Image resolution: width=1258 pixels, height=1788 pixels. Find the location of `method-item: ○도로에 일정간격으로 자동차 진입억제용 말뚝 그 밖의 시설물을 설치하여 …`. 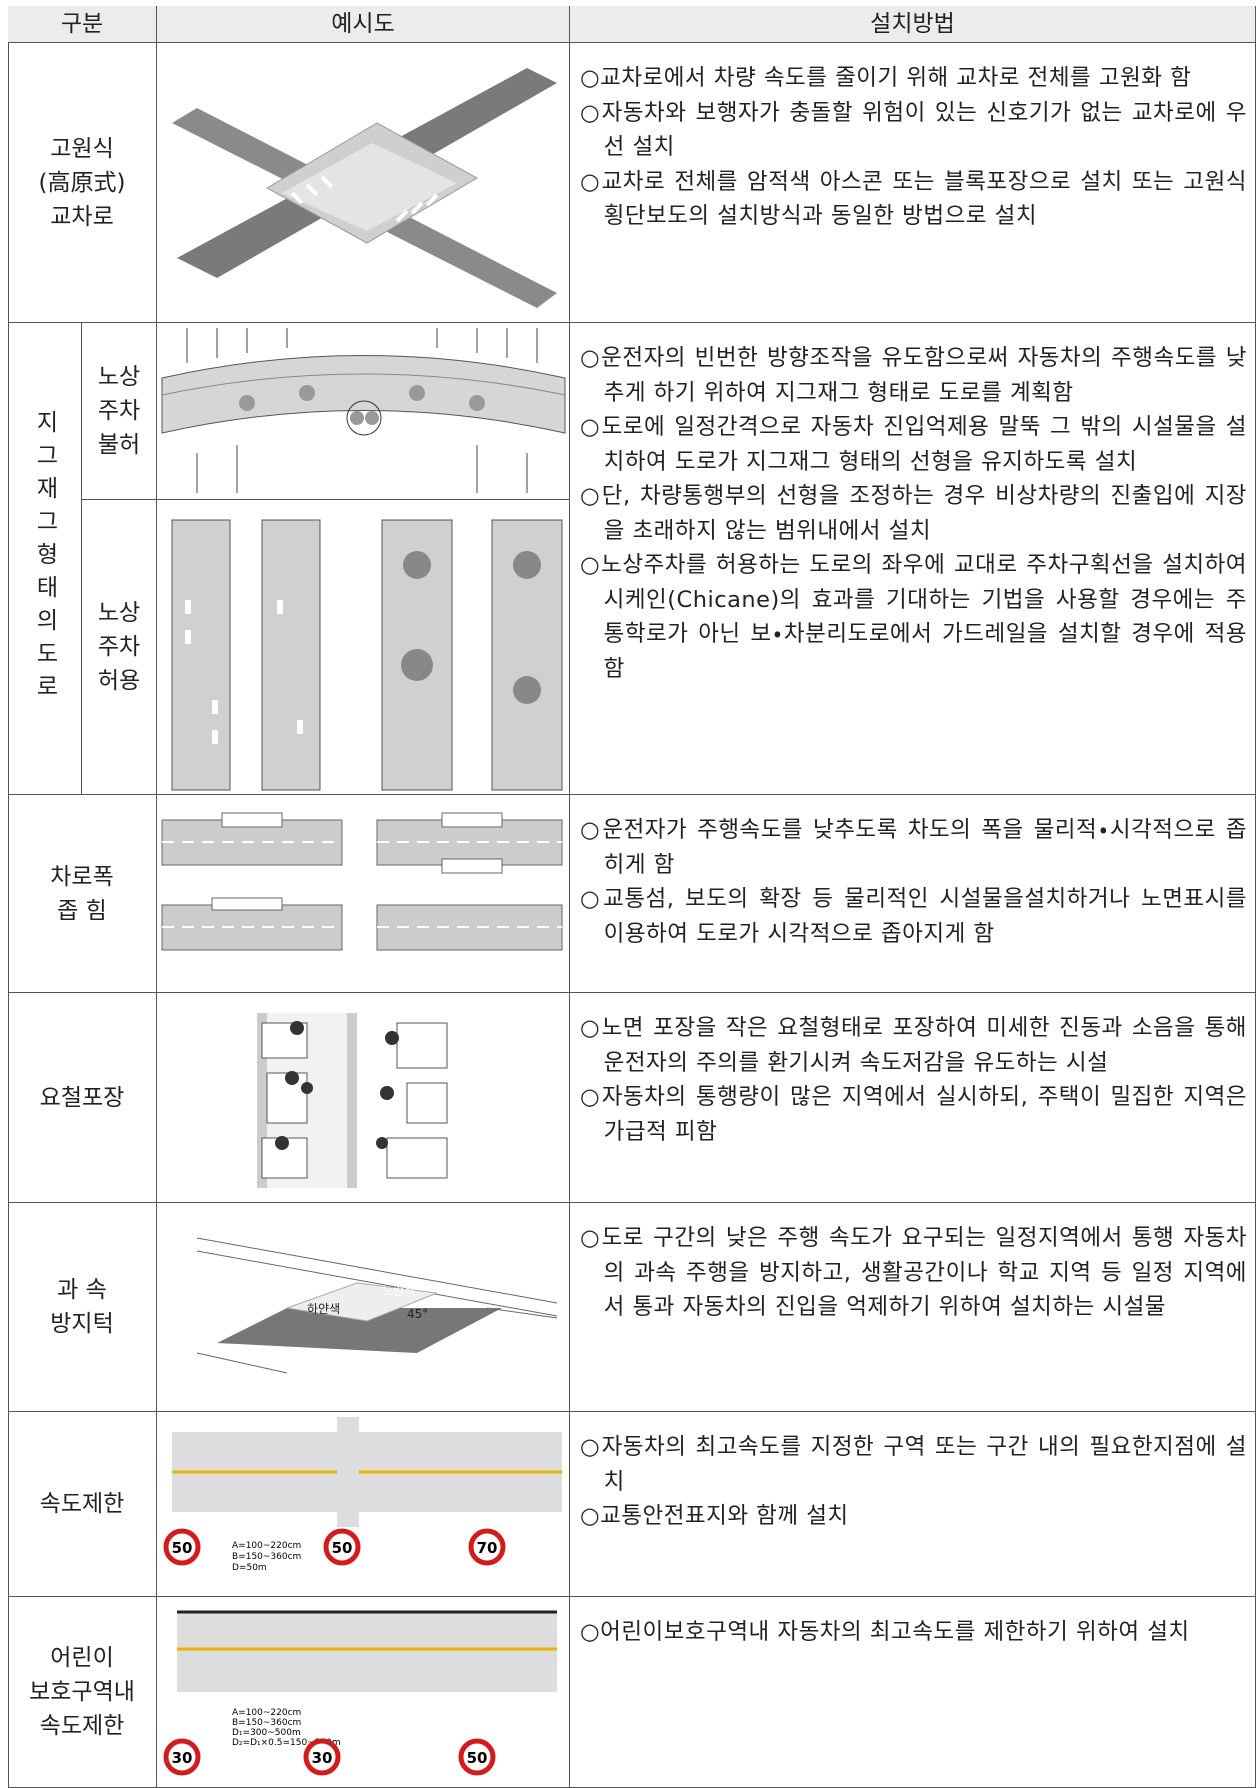

method-item: ○도로에 일정간격으로 자동차 진입억제용 말뚝 그 밖의 시설물을 설치하여 … is located at coordinates (913, 444).